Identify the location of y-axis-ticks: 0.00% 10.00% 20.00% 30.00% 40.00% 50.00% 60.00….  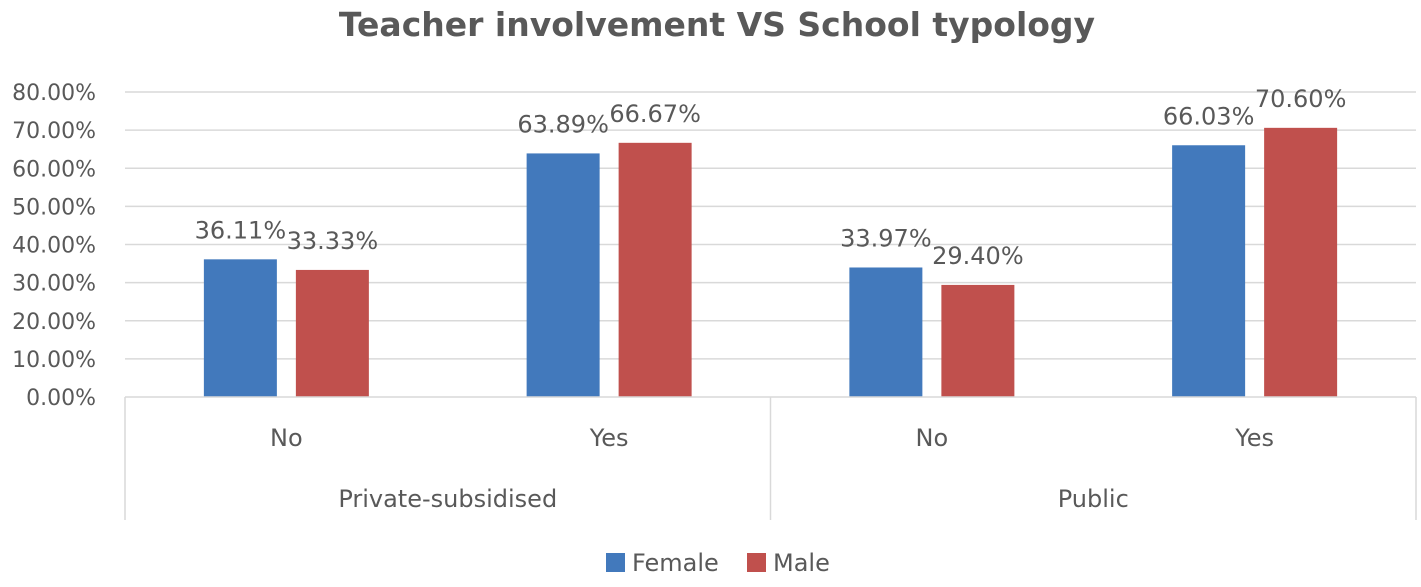
(54, 246).